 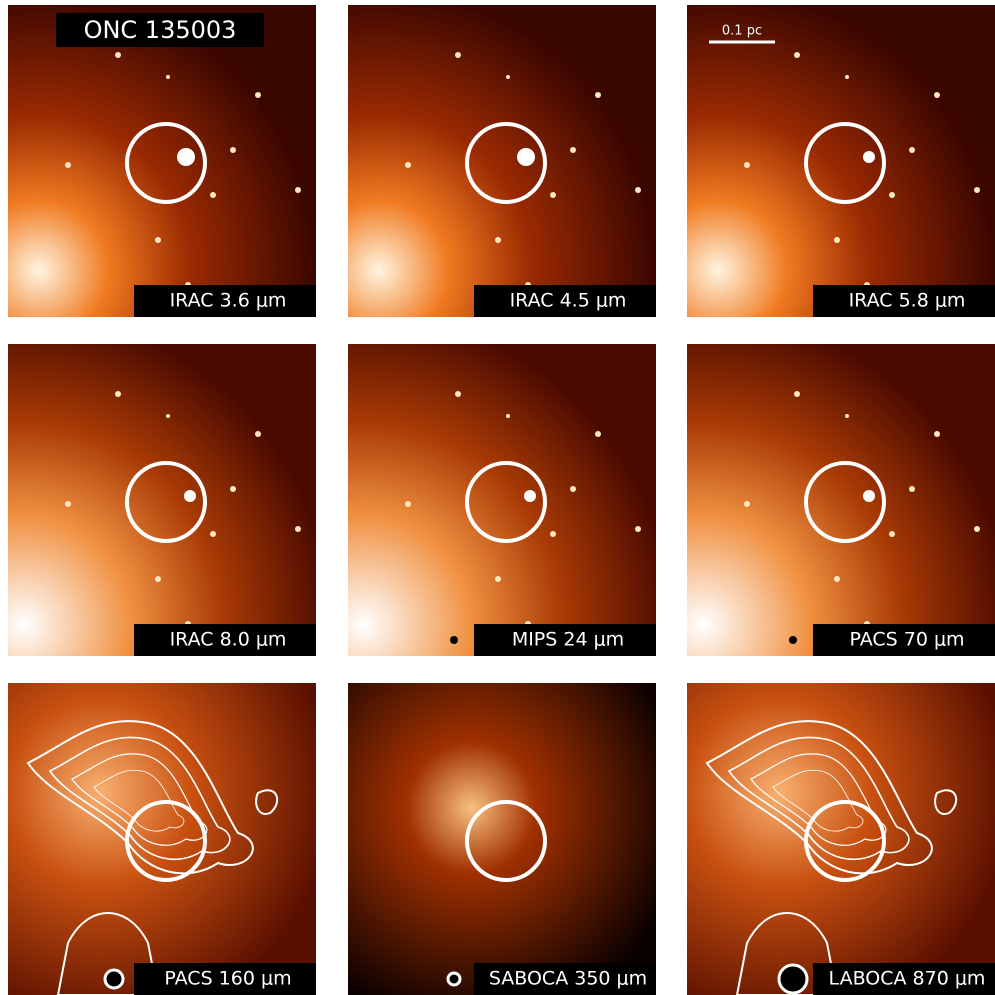 I want to click on panel-label: IRAC 4.5 μm, so click(x=568, y=301).